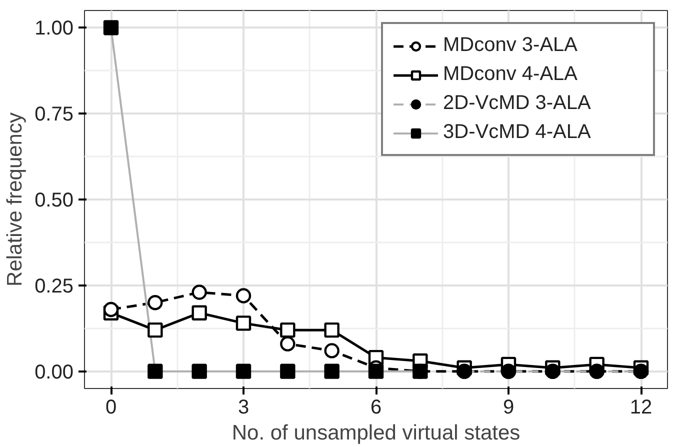 This screenshot has height=447, width=681. Describe the element at coordinates (517, 132) in the screenshot. I see `legend-label: 3D-VcMD 4-ALA` at that location.